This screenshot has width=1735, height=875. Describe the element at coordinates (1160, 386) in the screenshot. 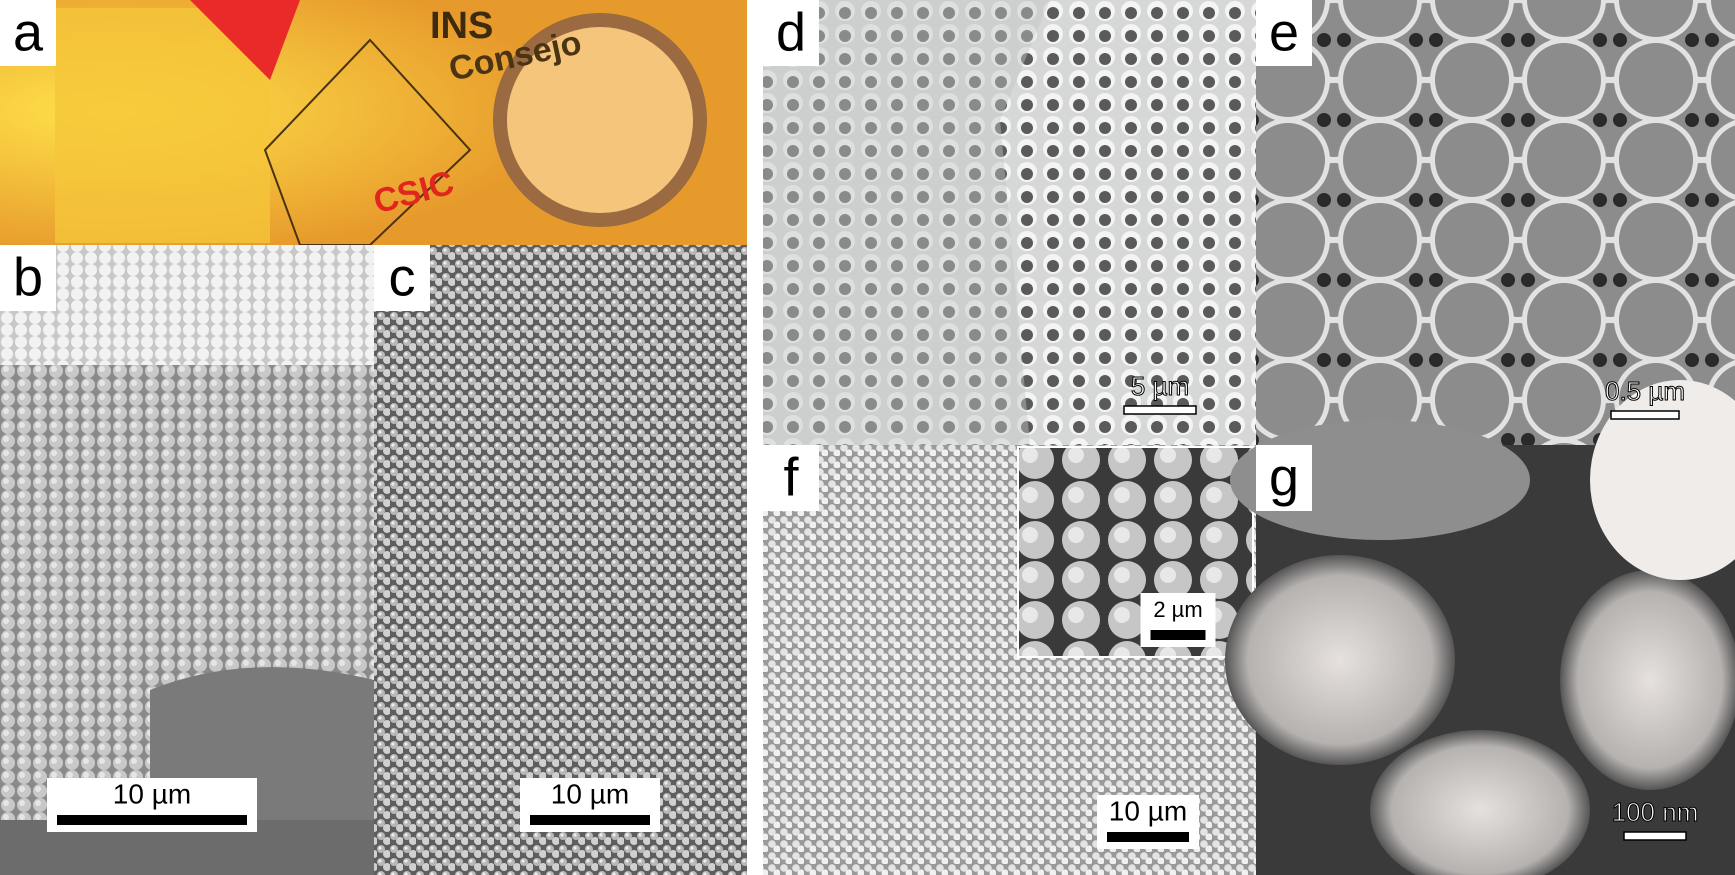

I see `scale-bar-label: 5 µm` at that location.